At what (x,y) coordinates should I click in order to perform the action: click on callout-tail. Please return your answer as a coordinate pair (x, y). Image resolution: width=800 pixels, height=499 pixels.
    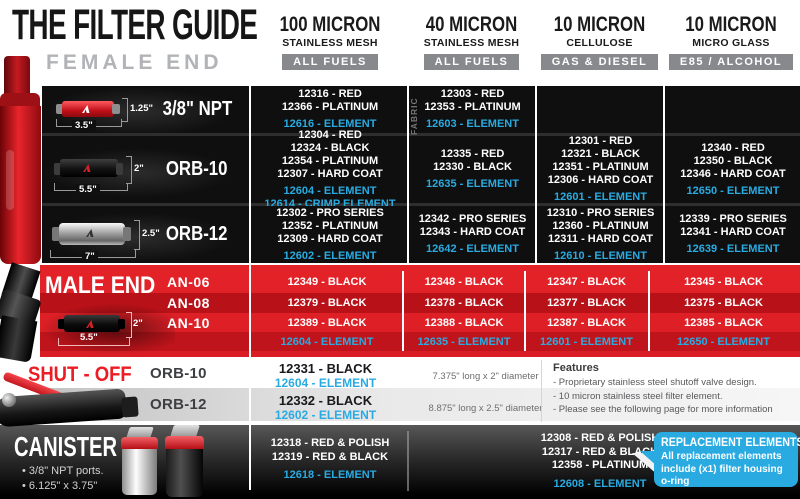
    Looking at the image, I should click on (649, 459).